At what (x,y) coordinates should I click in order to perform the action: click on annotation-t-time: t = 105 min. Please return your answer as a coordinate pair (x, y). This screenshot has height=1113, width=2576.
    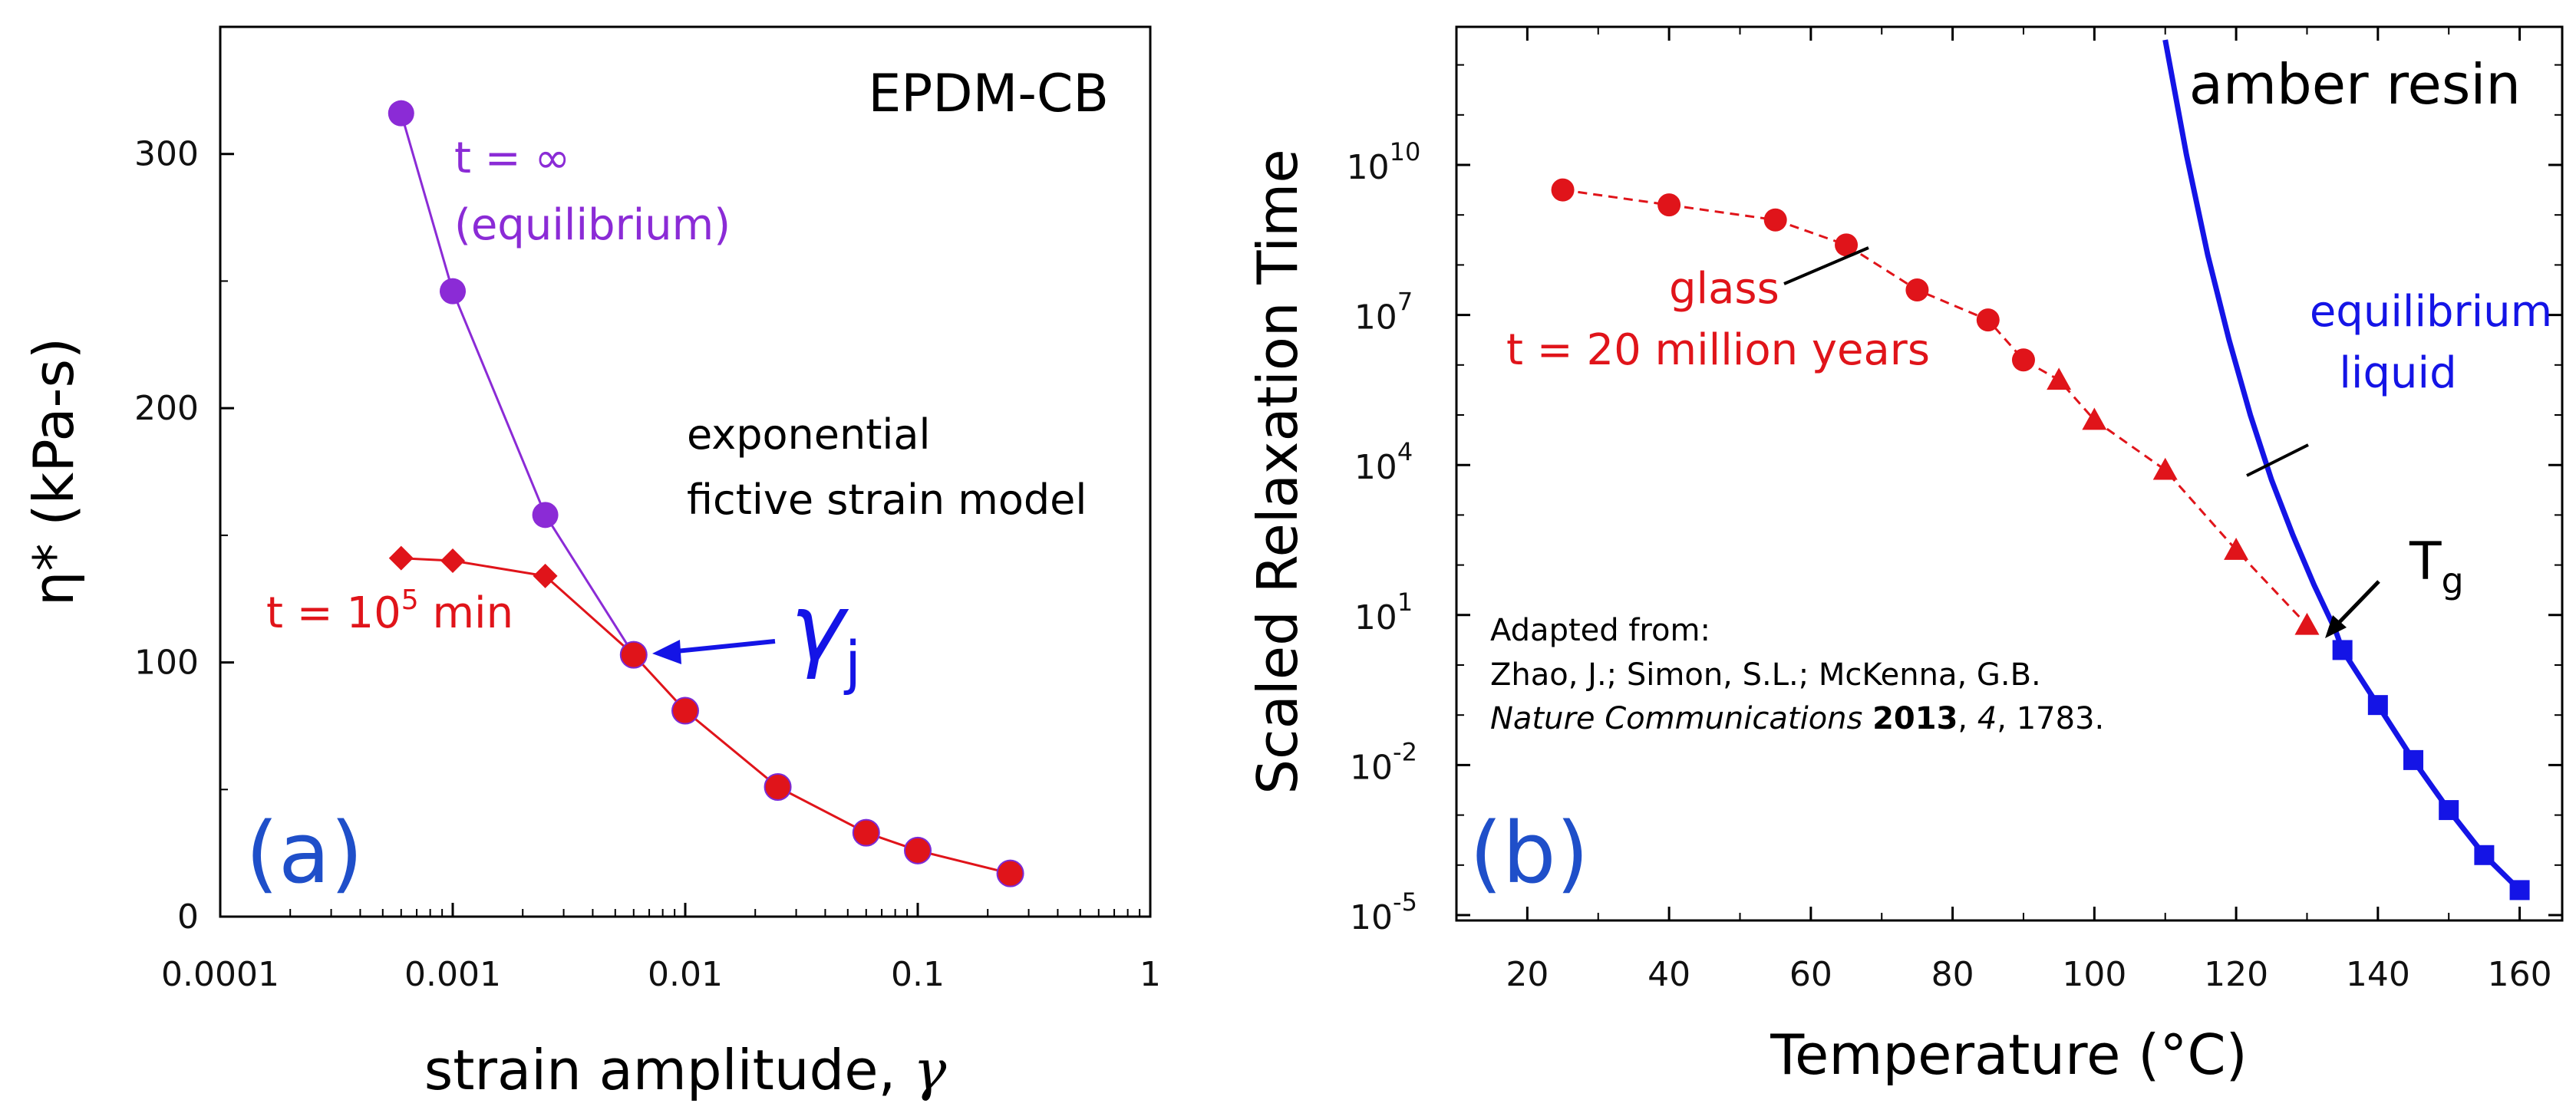
    Looking at the image, I should click on (389, 611).